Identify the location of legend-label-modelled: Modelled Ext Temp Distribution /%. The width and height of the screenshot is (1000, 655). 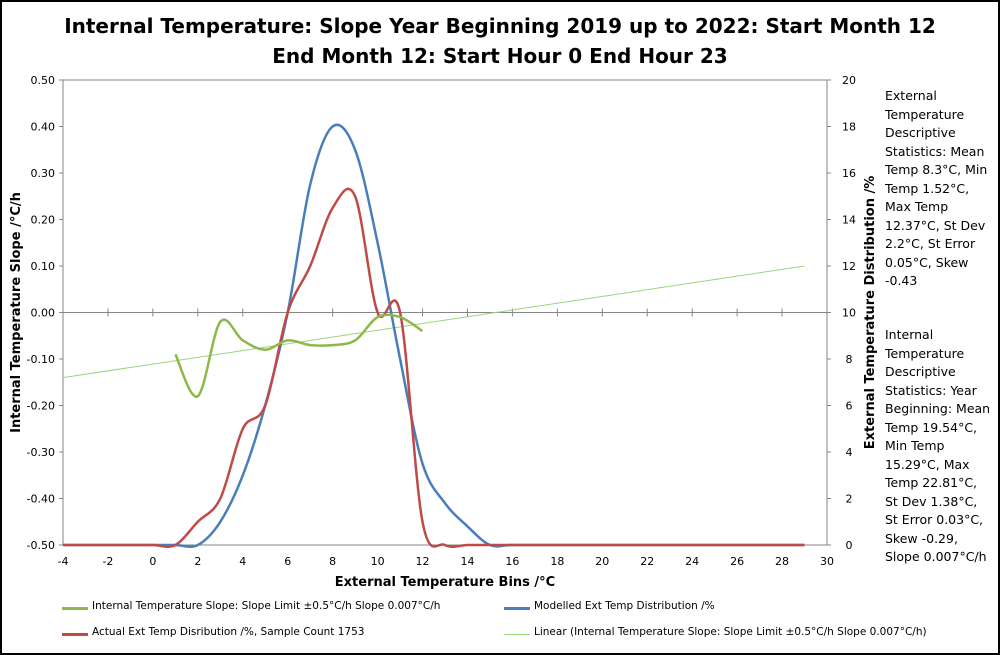
(624, 606).